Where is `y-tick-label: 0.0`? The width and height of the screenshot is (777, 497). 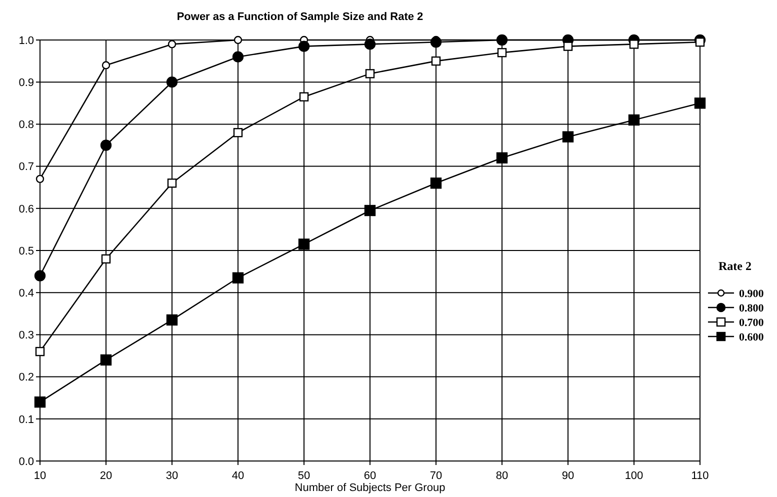
y-tick-label: 0.0 is located at coordinates (26, 462).